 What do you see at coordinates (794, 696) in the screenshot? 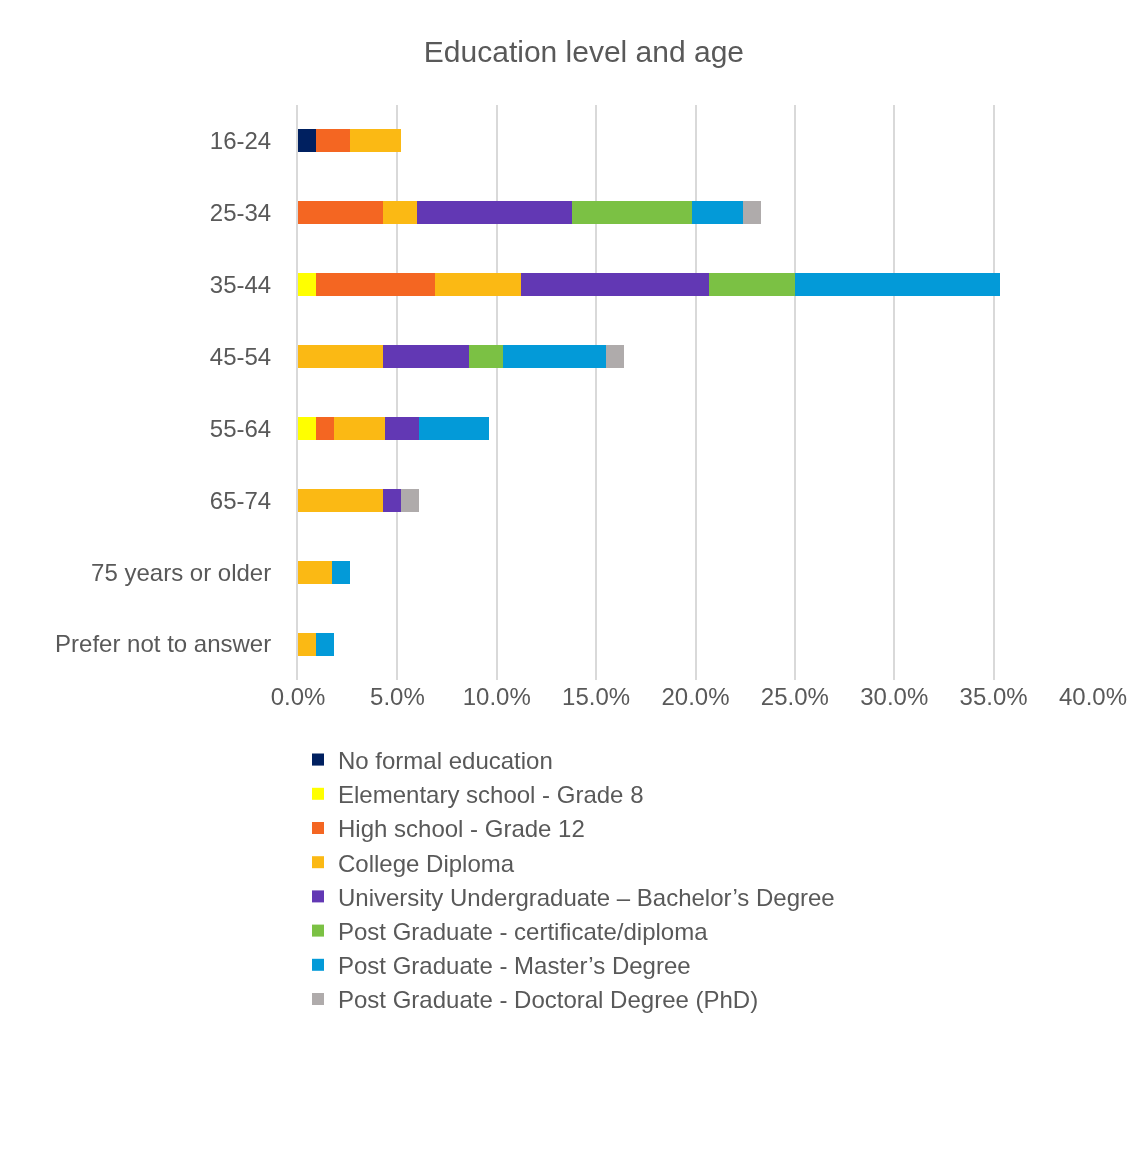
I see `x-tick-label: 25.0%` at bounding box center [794, 696].